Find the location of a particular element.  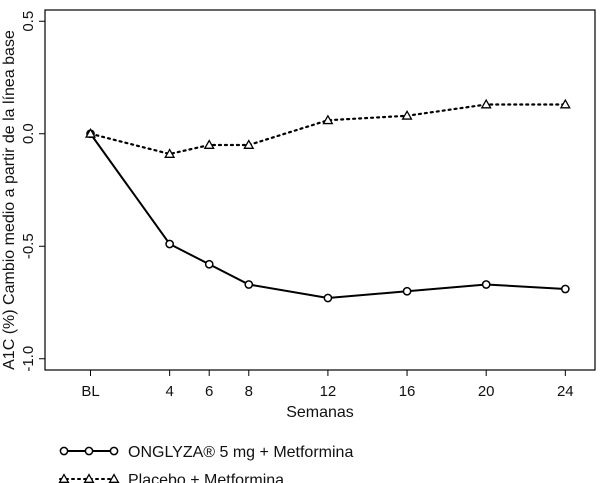

legend-item: Placebo + Metformina is located at coordinates (171, 477).